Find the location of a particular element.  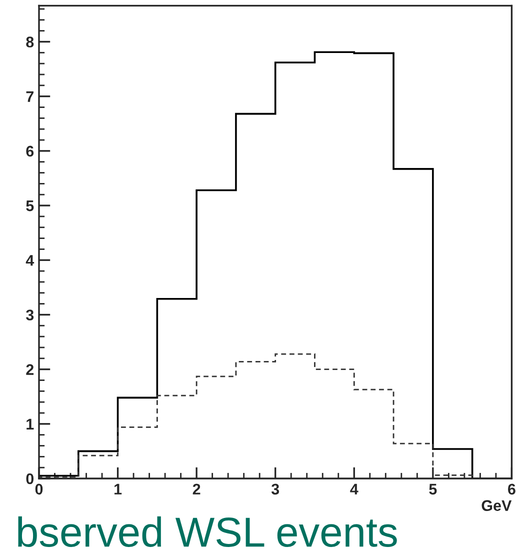

y-tick-label: 6 is located at coordinates (30, 151).